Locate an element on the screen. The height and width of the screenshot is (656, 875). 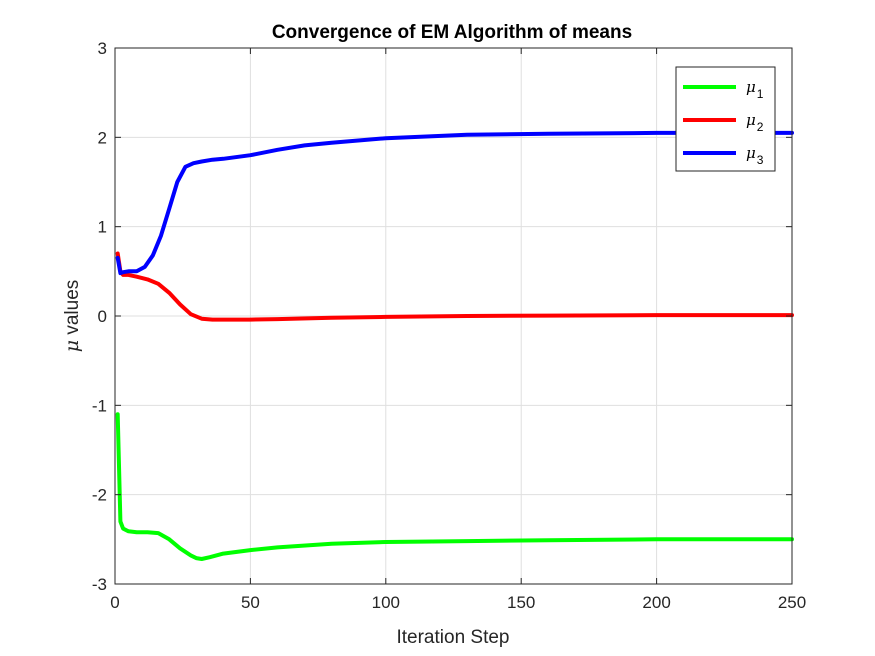
y-axis-label: μ values is located at coordinates (72, 316).